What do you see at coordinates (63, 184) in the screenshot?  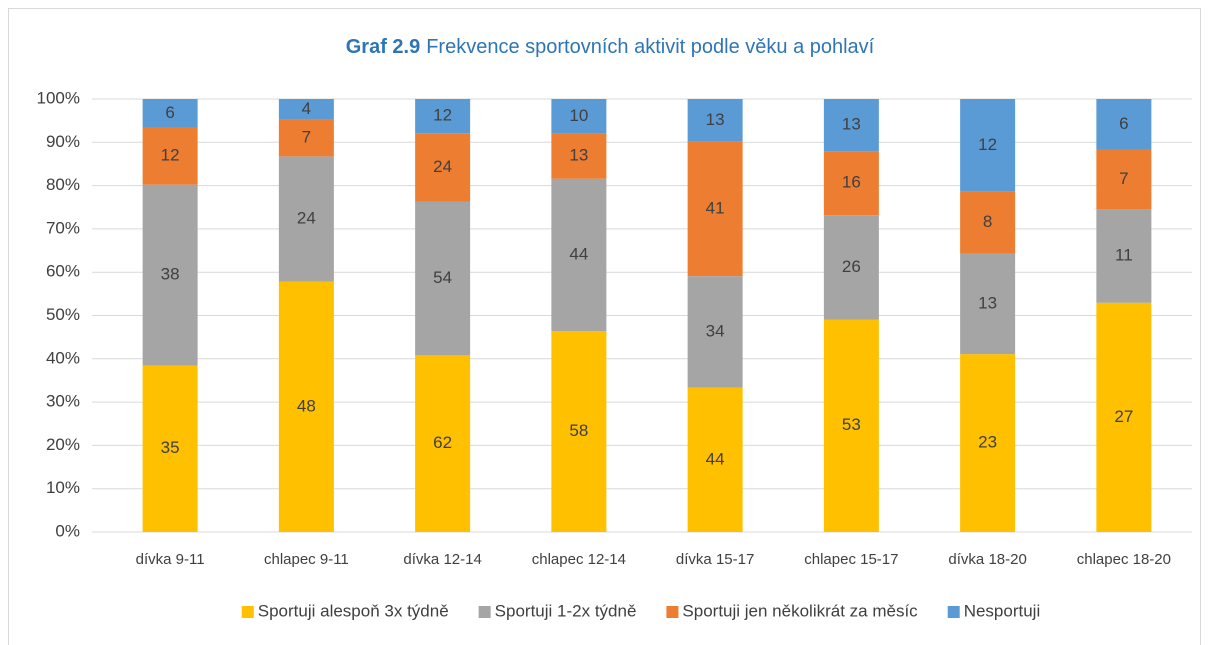 I see `y-tick-label: 80%` at bounding box center [63, 184].